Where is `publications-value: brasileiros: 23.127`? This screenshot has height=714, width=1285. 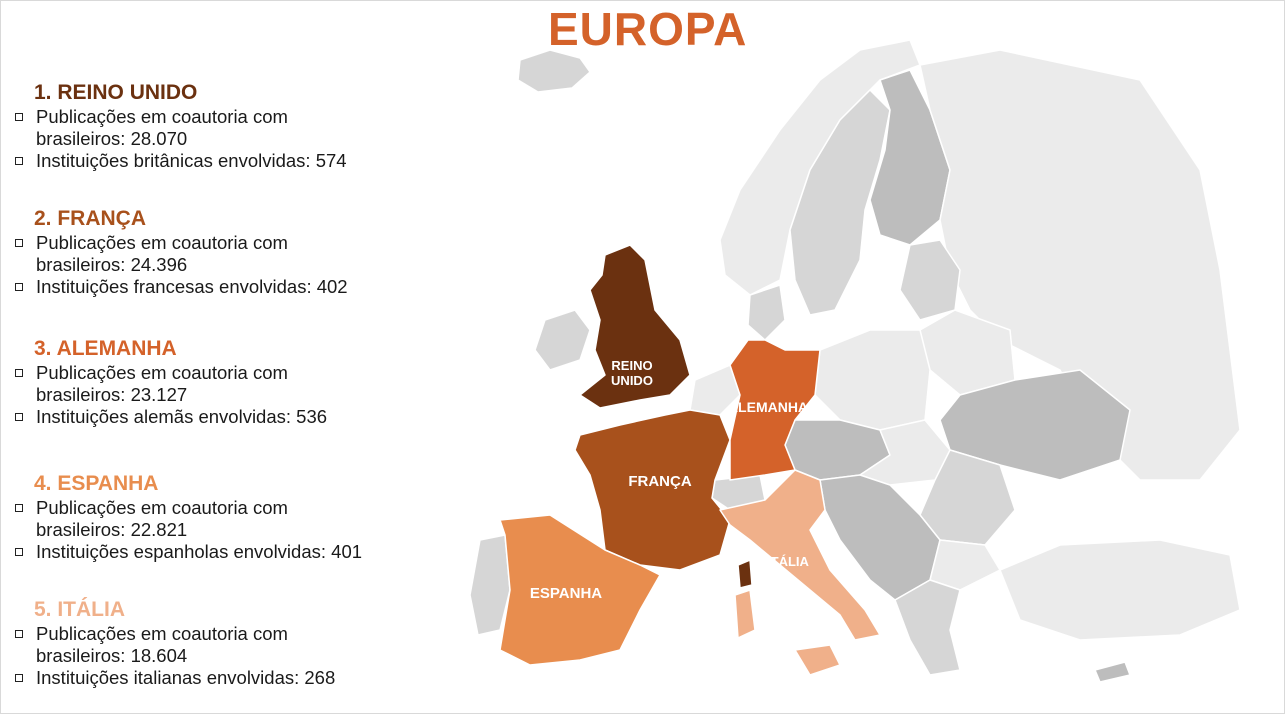 publications-value: brasileiros: 23.127 is located at coordinates (112, 394).